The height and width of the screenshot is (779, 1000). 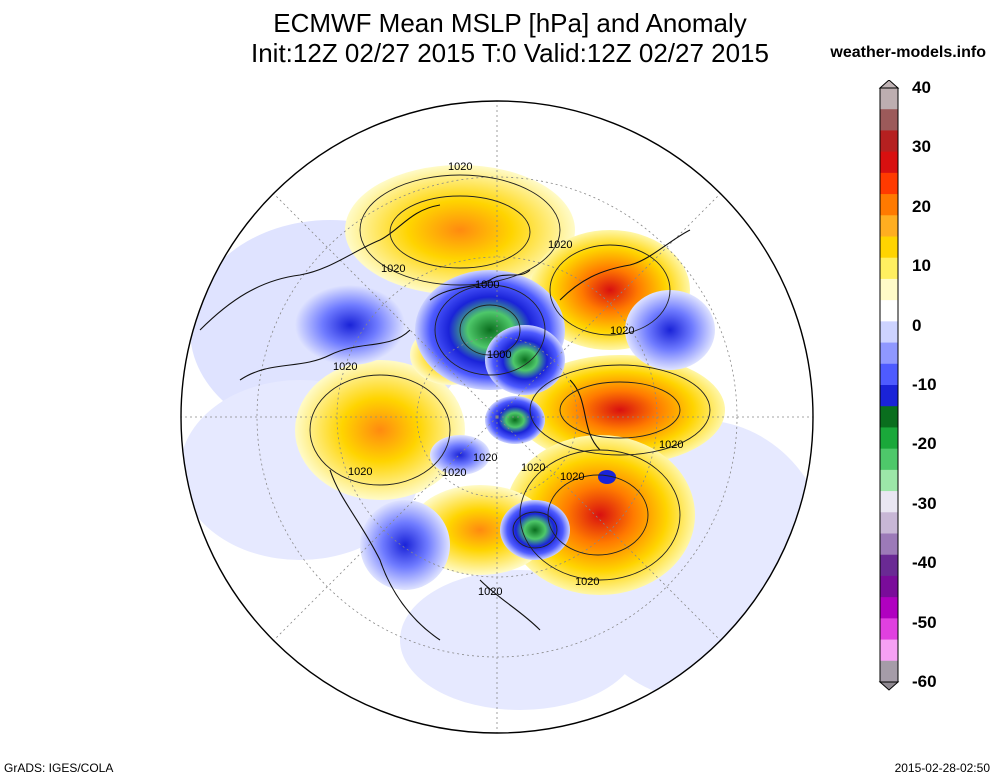 I want to click on timestamp: 2015-02-28-02:50, so click(x=942, y=768).